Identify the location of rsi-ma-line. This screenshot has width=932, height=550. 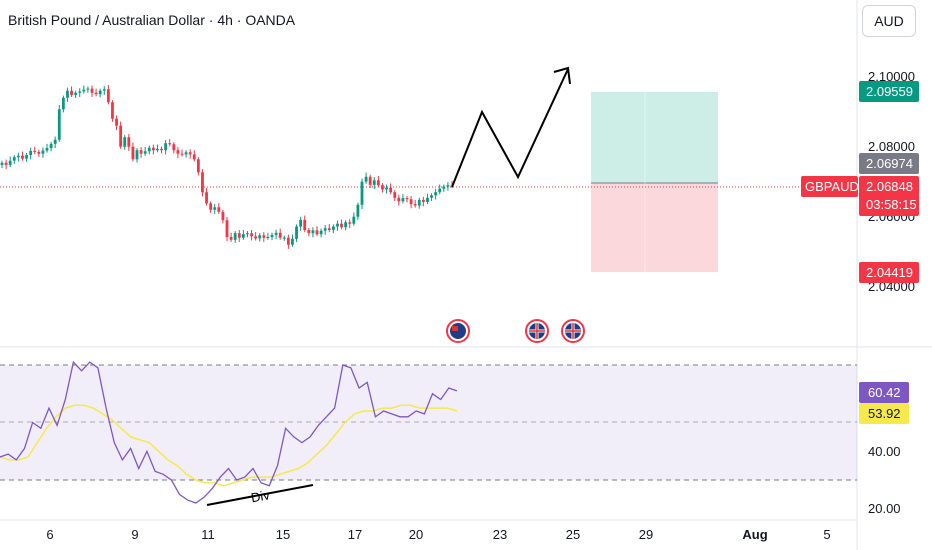
(229, 445).